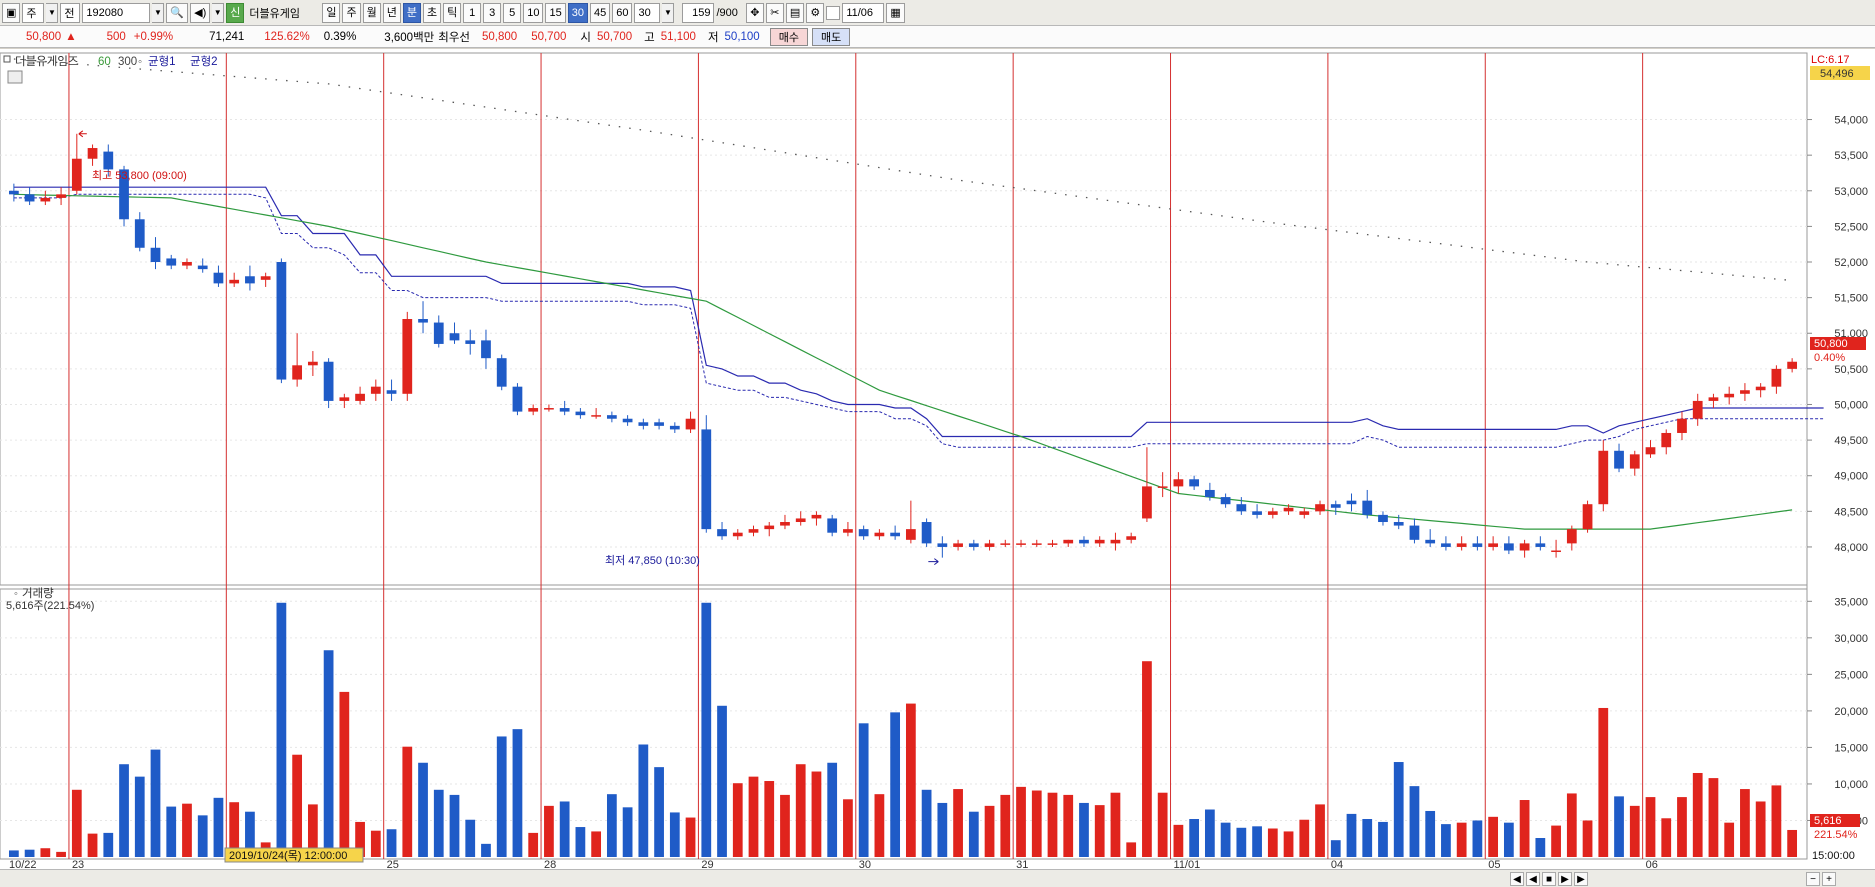 The height and width of the screenshot is (887, 1875). I want to click on period-second-button: 초, so click(432, 12).